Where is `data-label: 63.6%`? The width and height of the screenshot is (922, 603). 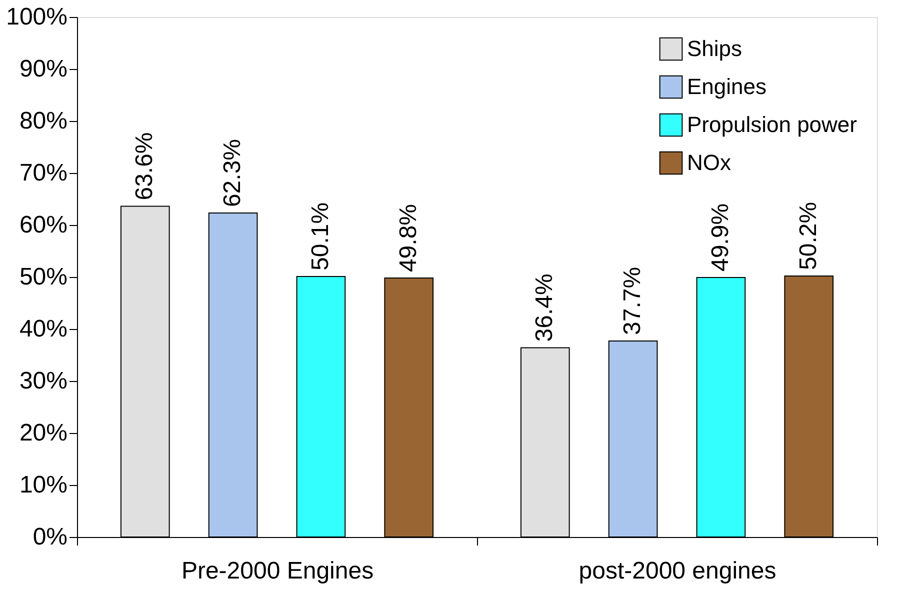 data-label: 63.6% is located at coordinates (144, 166).